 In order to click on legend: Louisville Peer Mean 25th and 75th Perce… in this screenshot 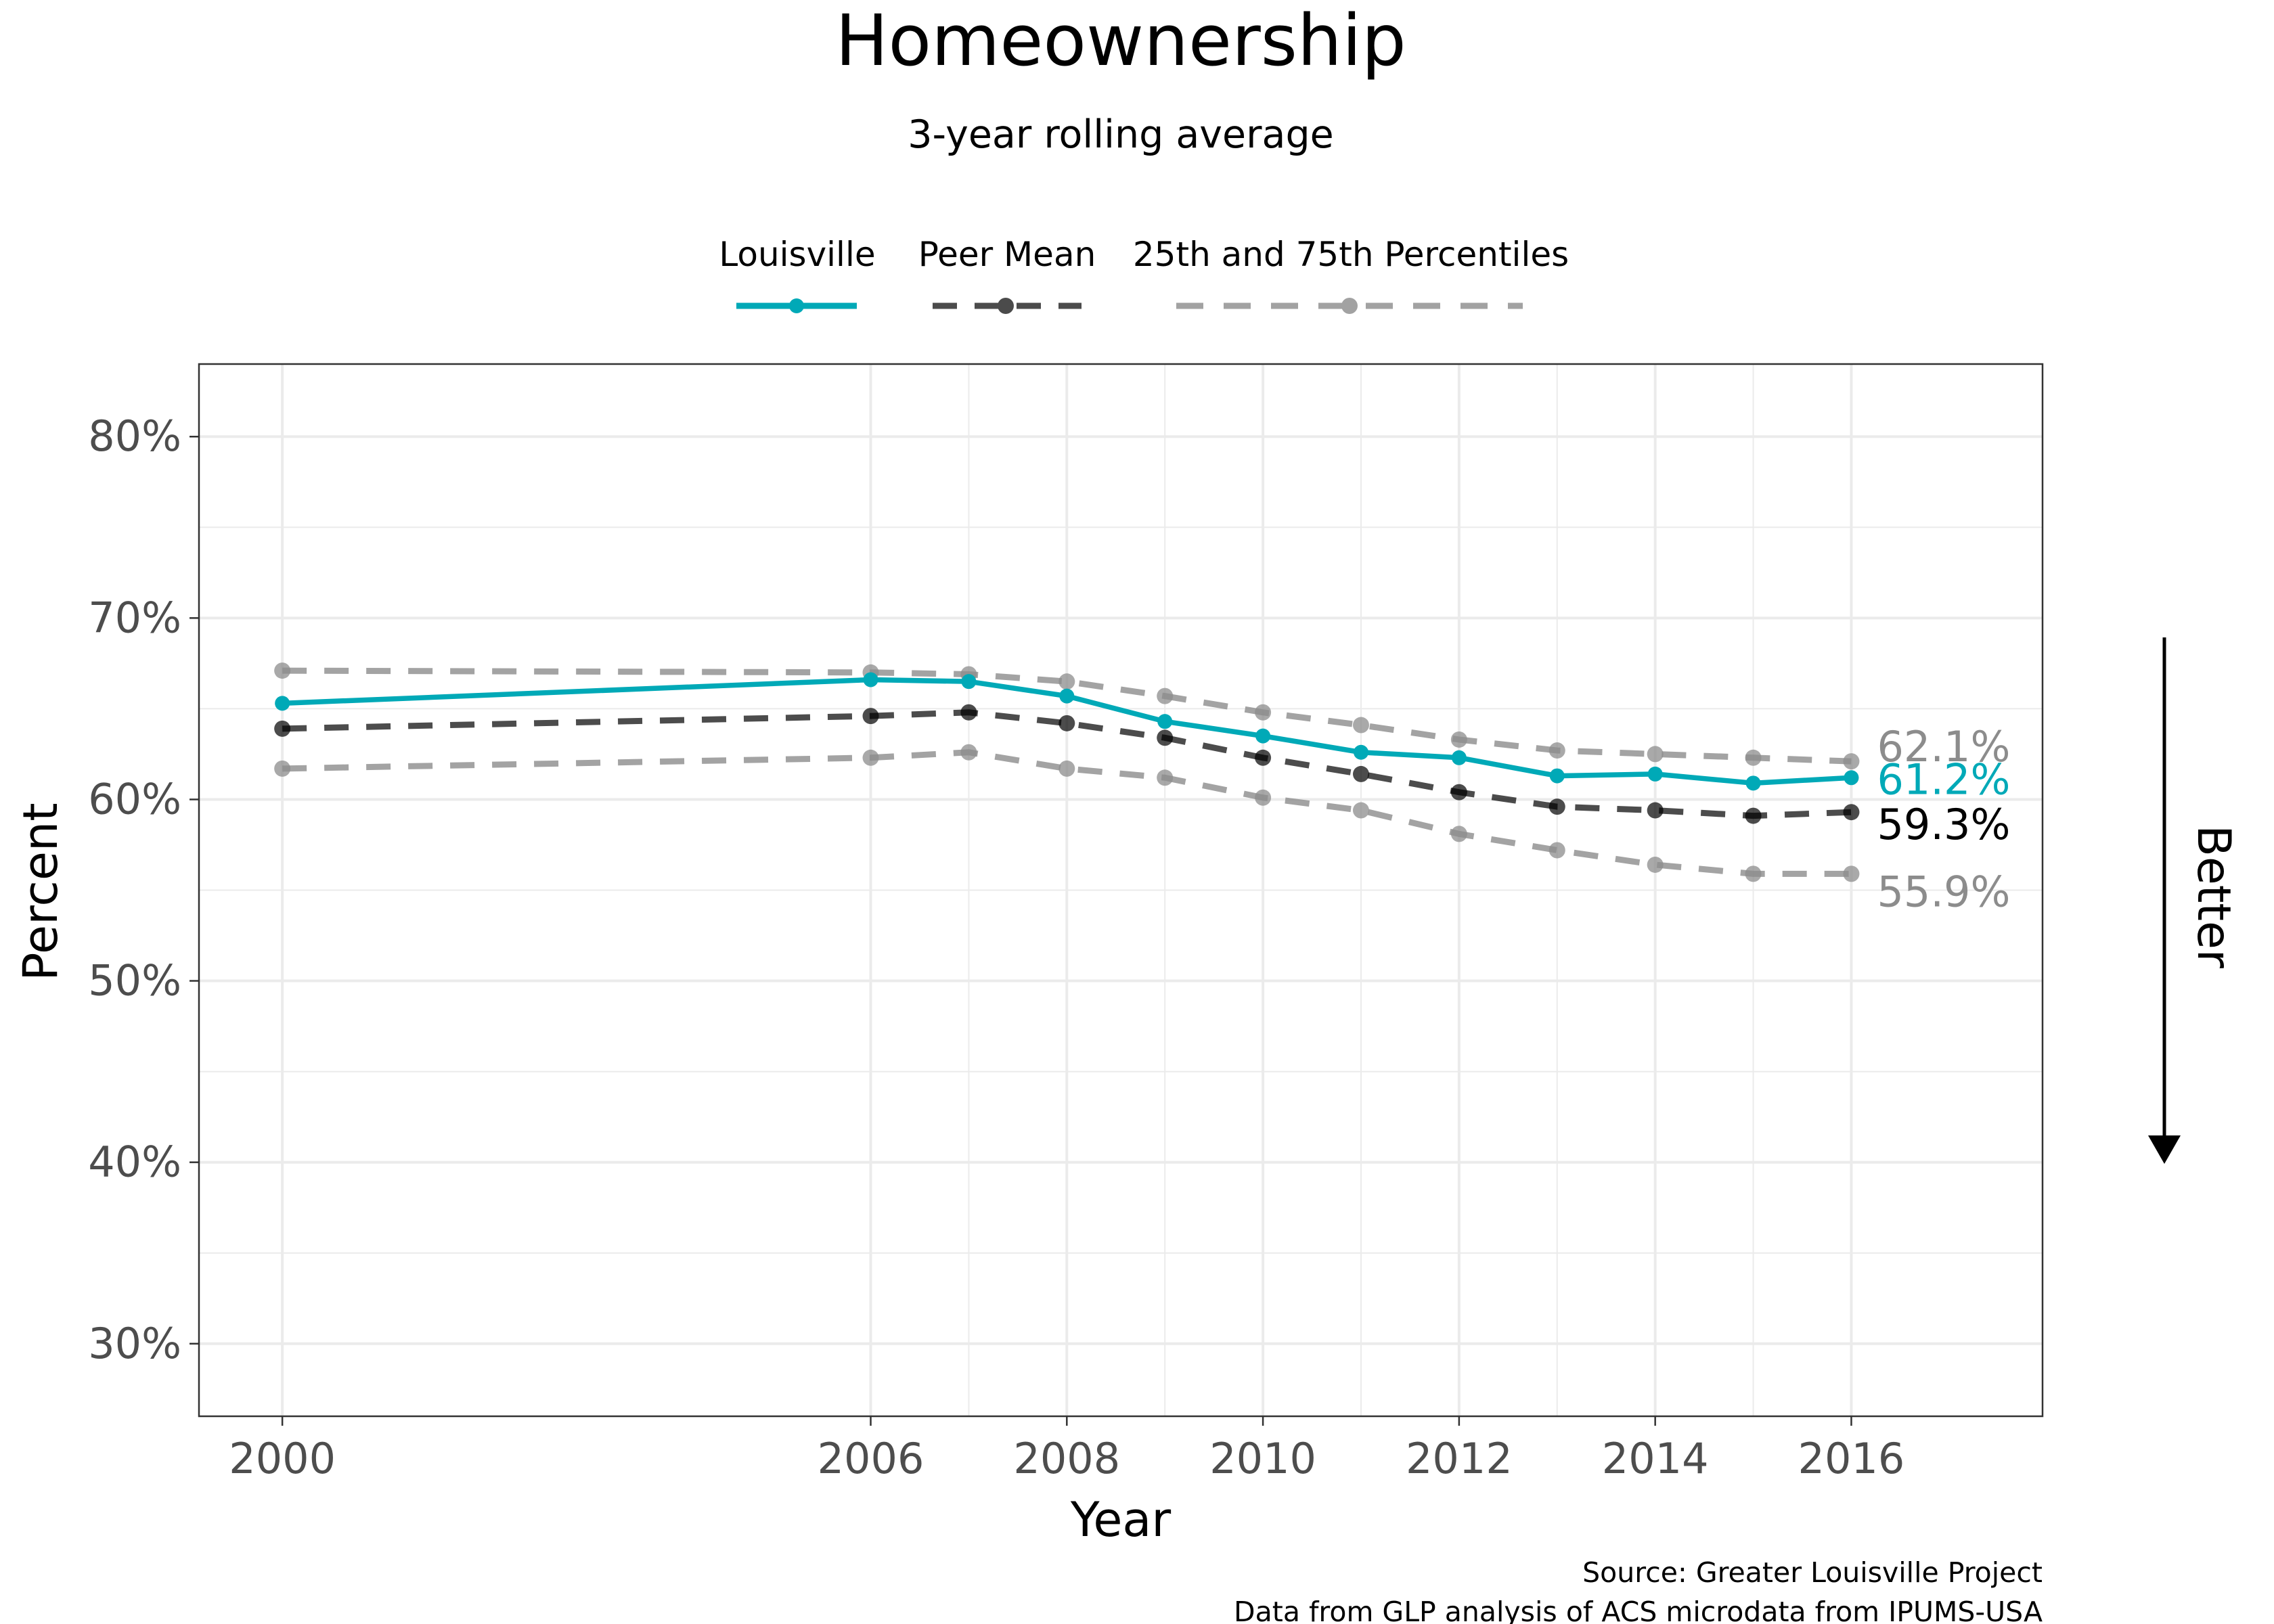, I will do `click(1144, 274)`.